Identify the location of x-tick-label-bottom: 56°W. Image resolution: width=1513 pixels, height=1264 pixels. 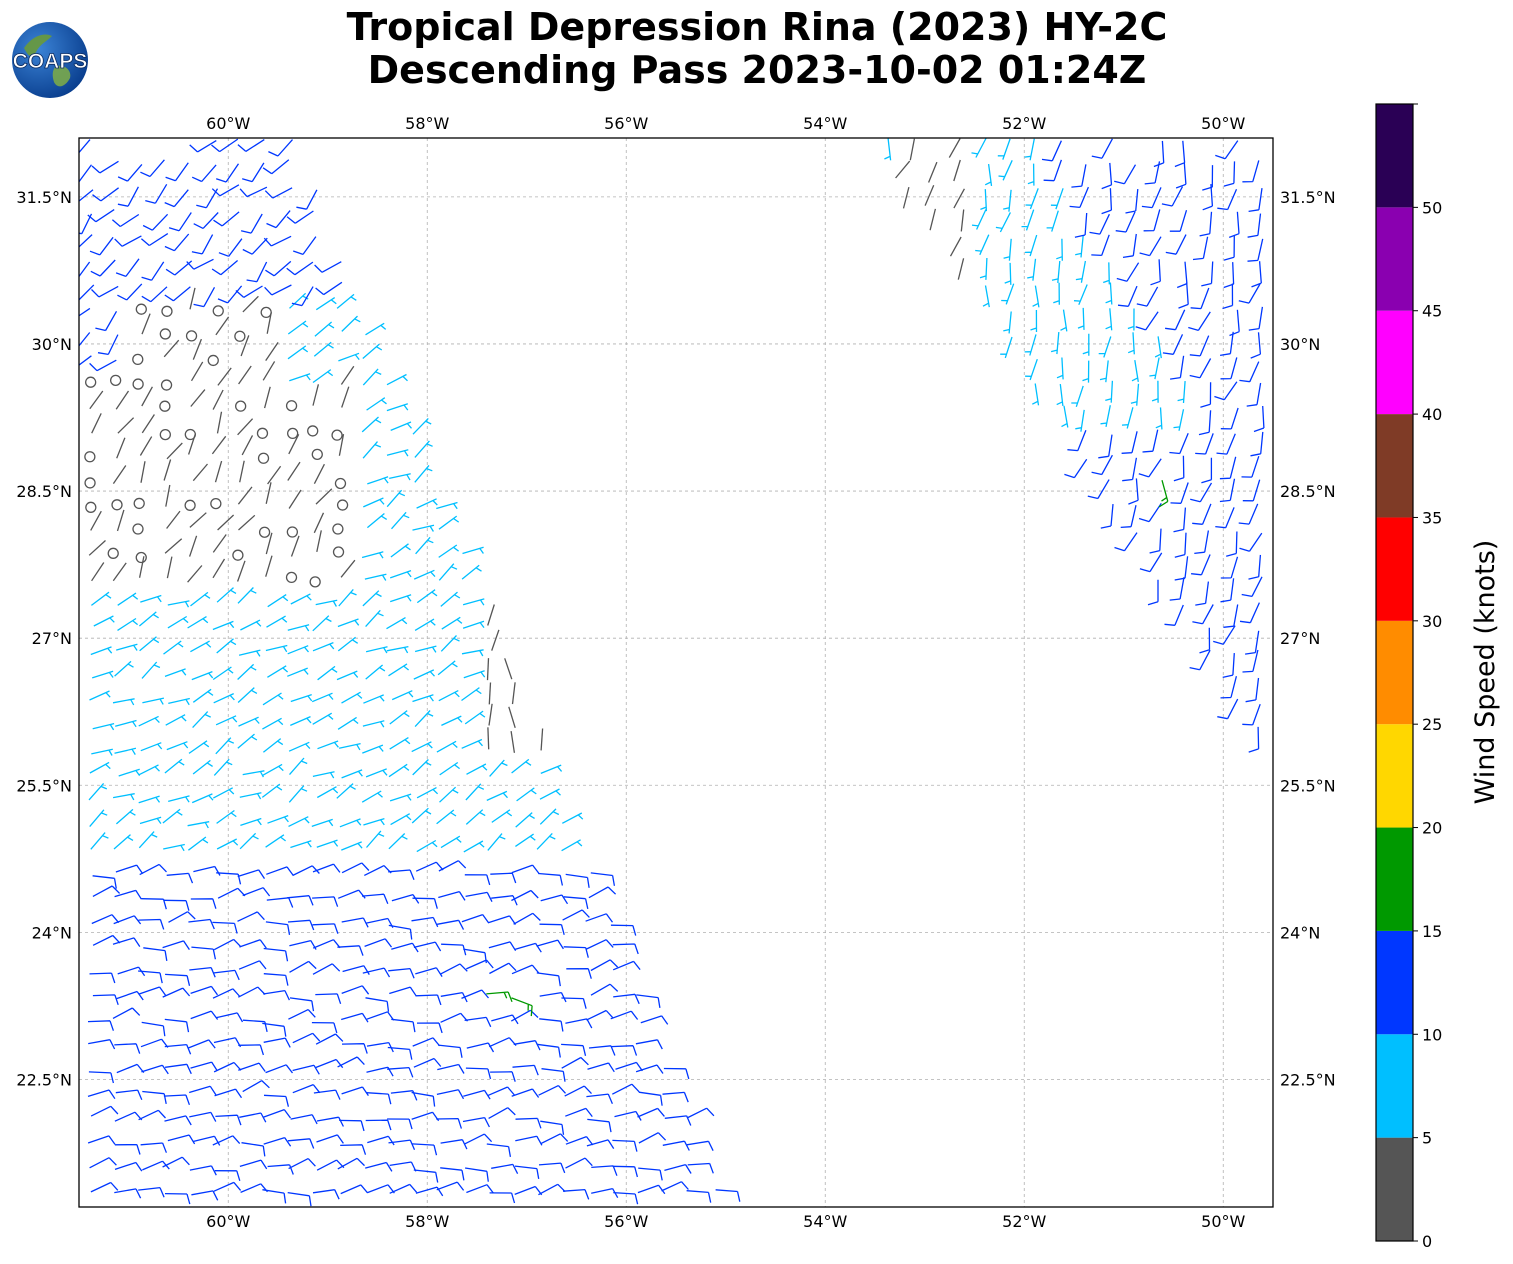
(626, 1221).